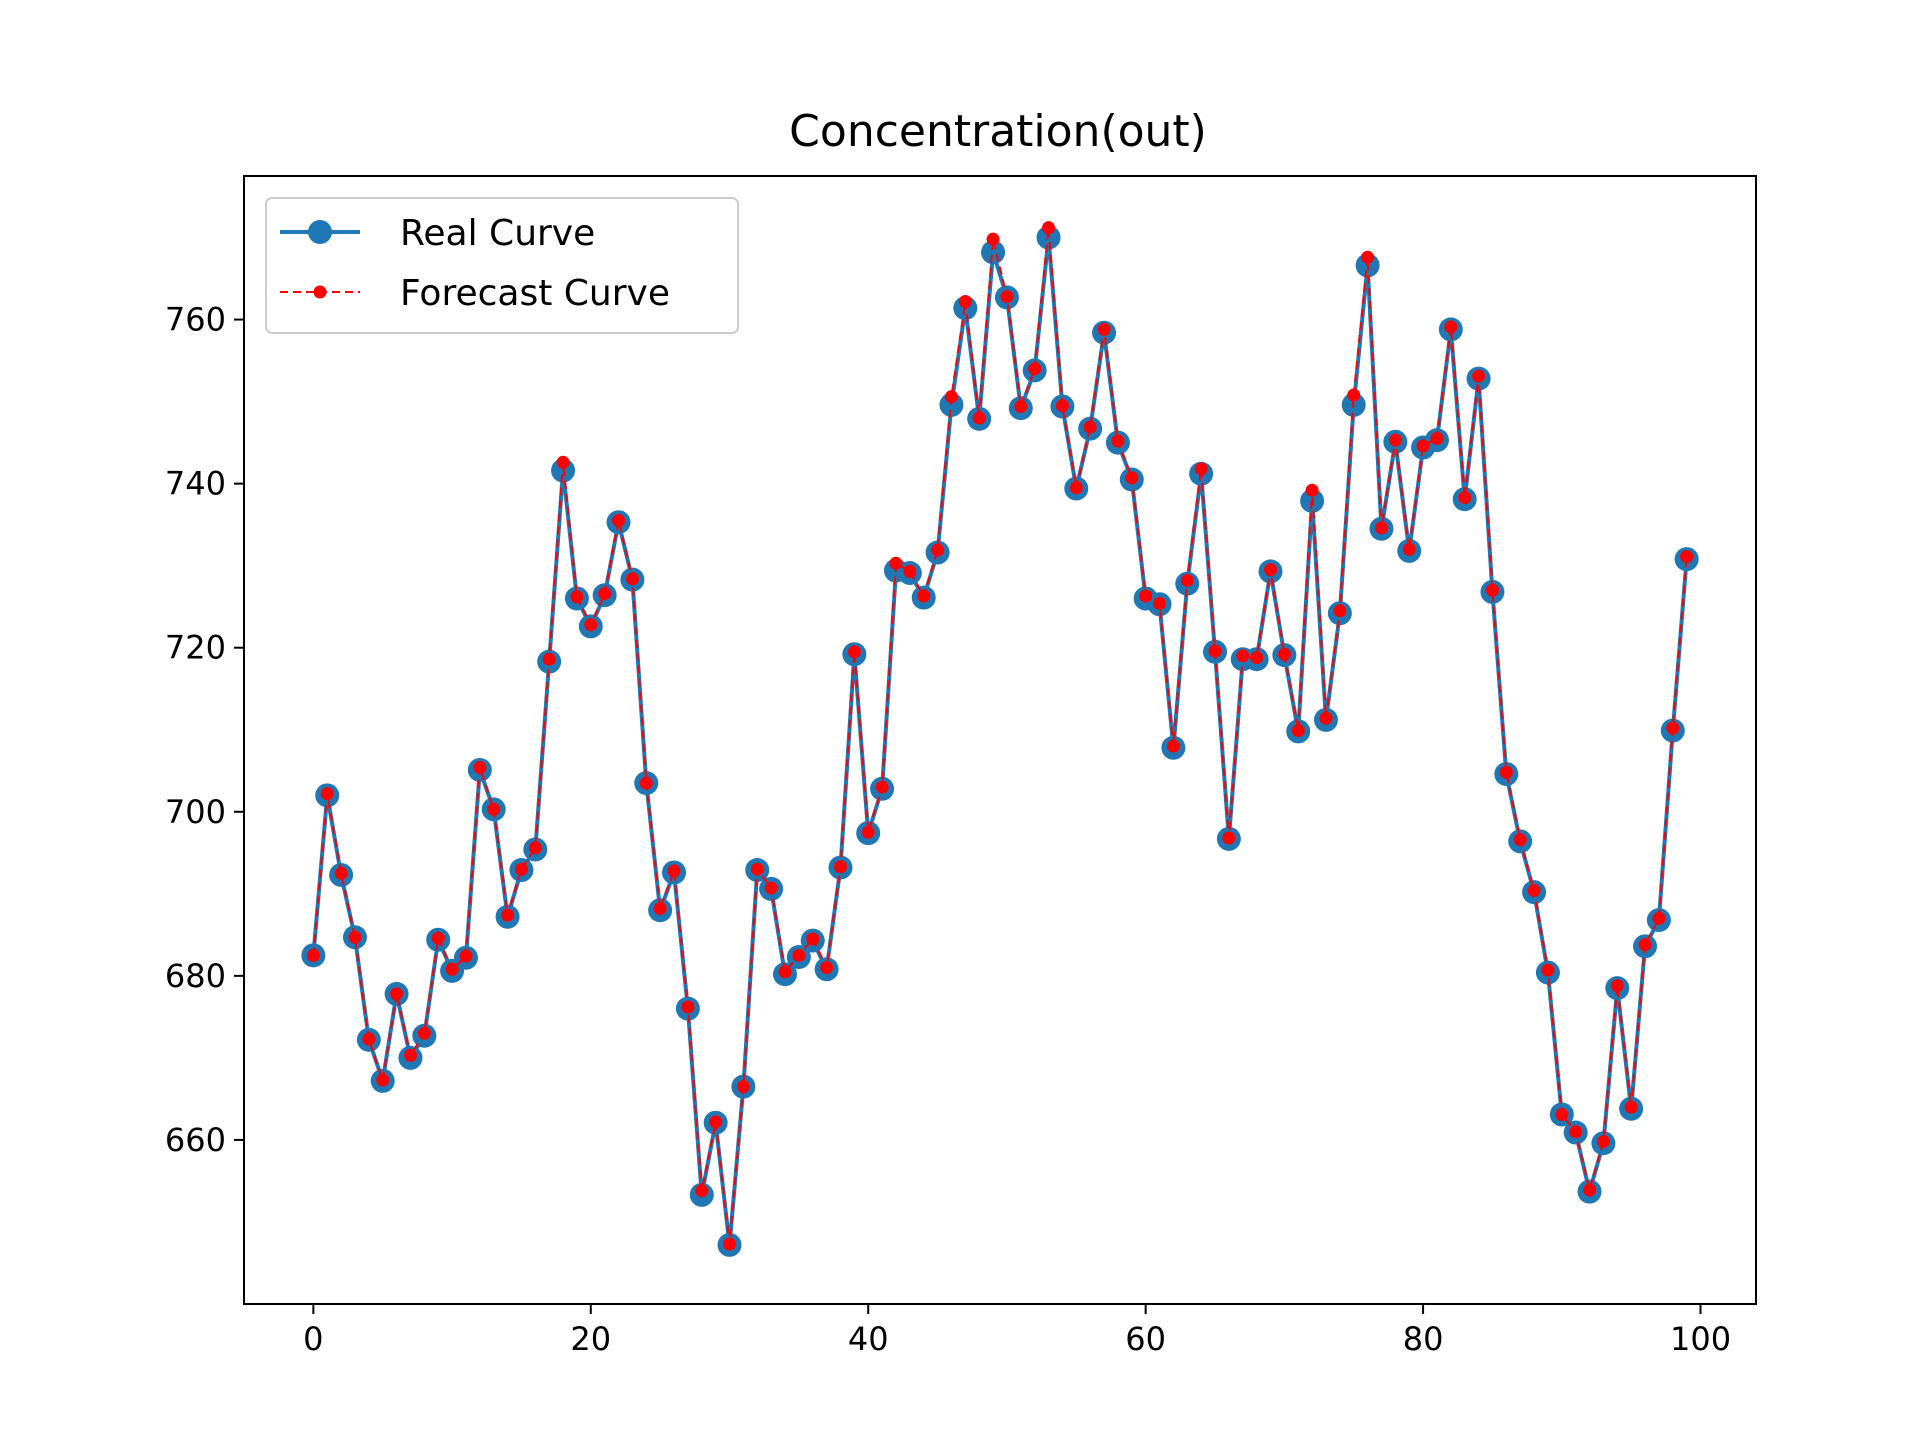 The image size is (1920, 1440). Describe the element at coordinates (195, 976) in the screenshot. I see `y-tick-label: 680` at that location.